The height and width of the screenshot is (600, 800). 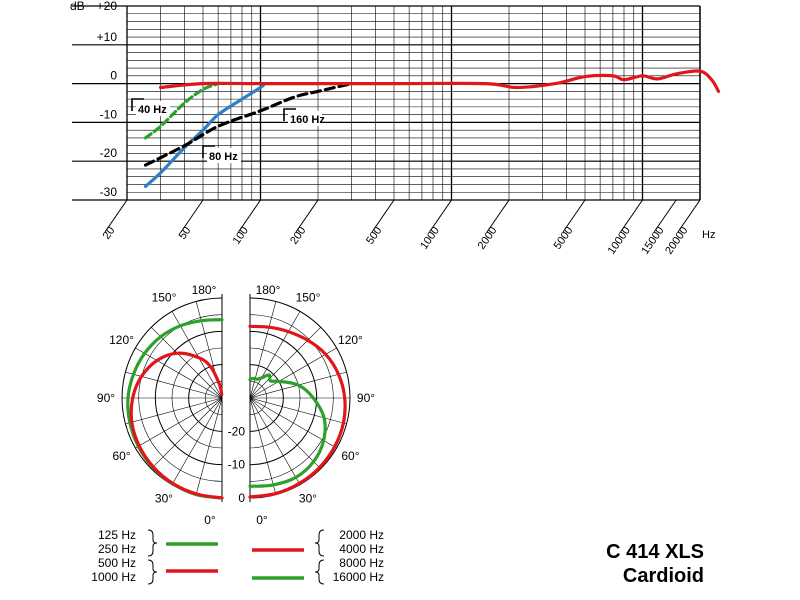 What do you see at coordinates (164, 498) in the screenshot?
I see `angle-label-left: 30°` at bounding box center [164, 498].